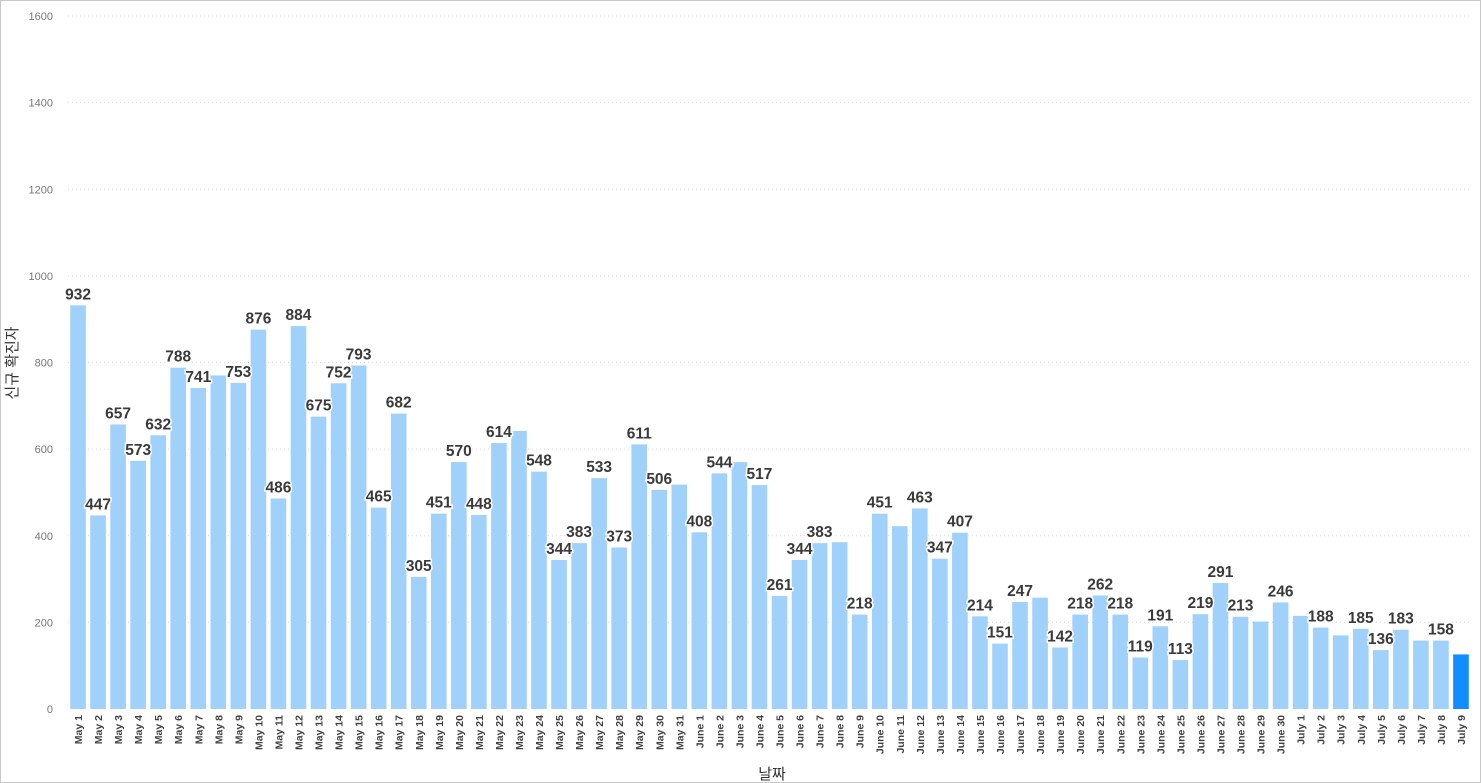  I want to click on data-label: 486, so click(279, 488).